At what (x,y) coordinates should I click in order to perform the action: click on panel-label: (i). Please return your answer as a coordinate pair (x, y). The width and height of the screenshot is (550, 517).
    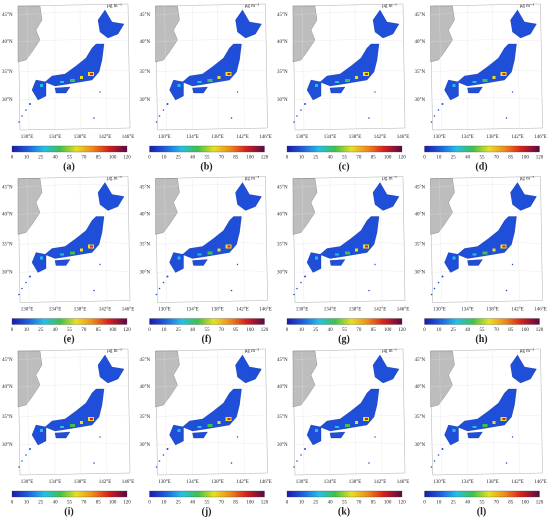
    Looking at the image, I should click on (68, 511).